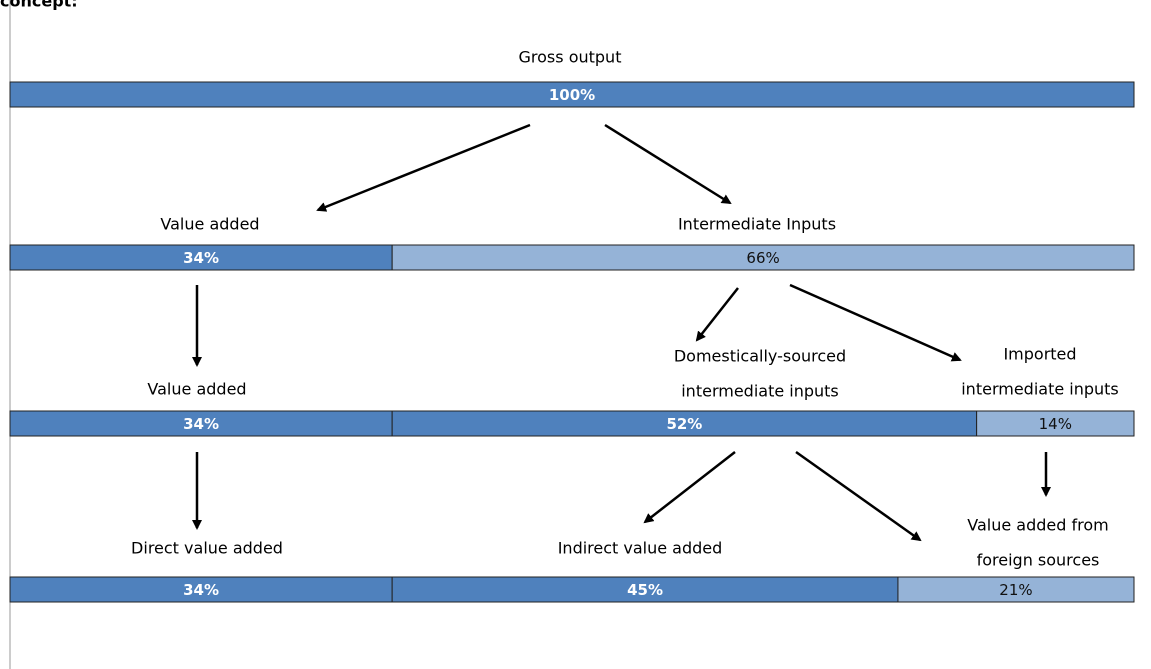 This screenshot has width=1151, height=669. What do you see at coordinates (570, 57) in the screenshot?
I see `label: Gross output` at bounding box center [570, 57].